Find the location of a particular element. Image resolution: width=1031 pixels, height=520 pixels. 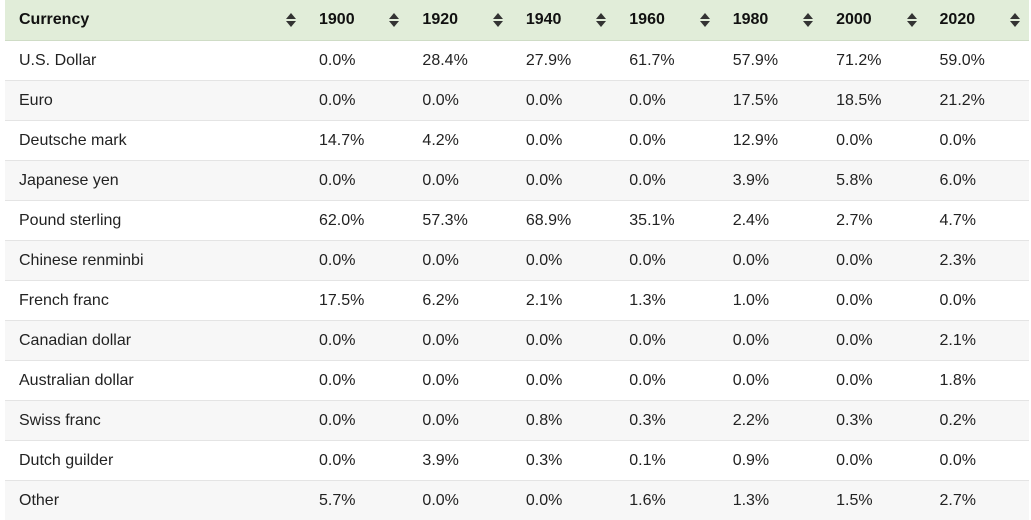

currency-name-cell: Japanese yen is located at coordinates (155, 180).